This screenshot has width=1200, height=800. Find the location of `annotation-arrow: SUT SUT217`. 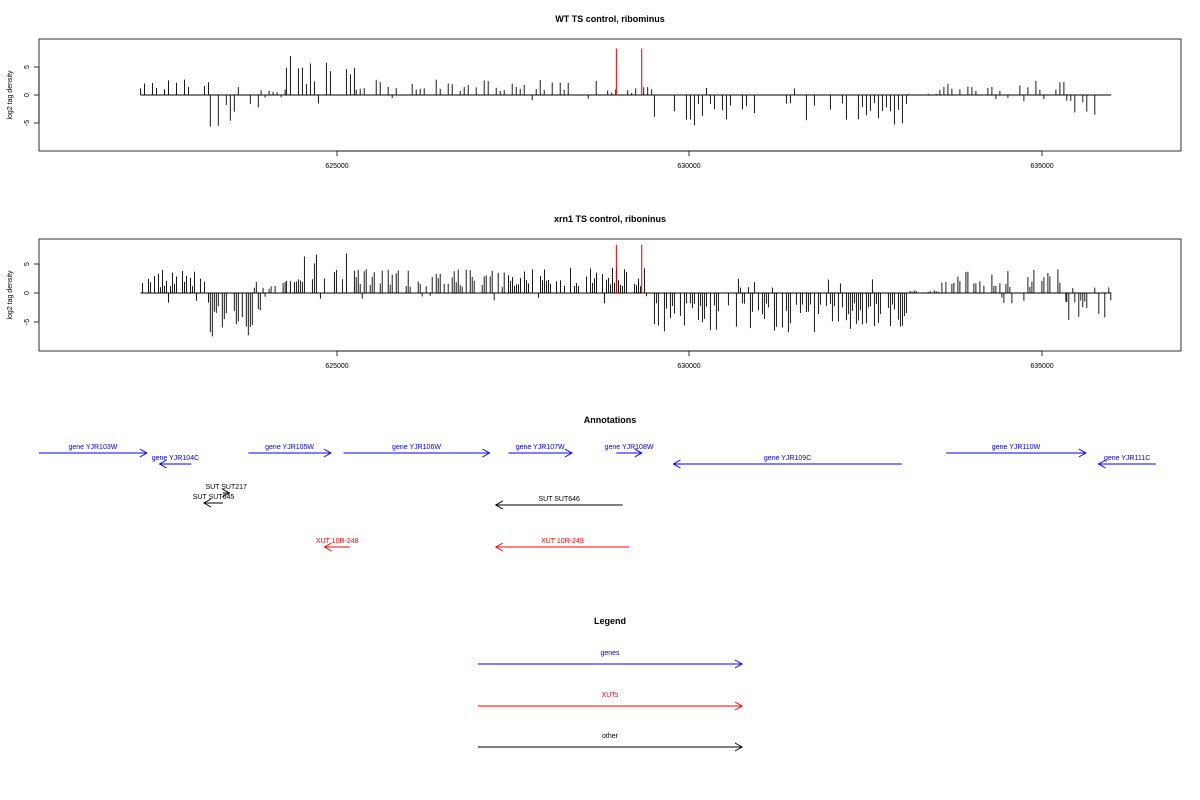

annotation-arrow: SUT SUT217 is located at coordinates (226, 491).